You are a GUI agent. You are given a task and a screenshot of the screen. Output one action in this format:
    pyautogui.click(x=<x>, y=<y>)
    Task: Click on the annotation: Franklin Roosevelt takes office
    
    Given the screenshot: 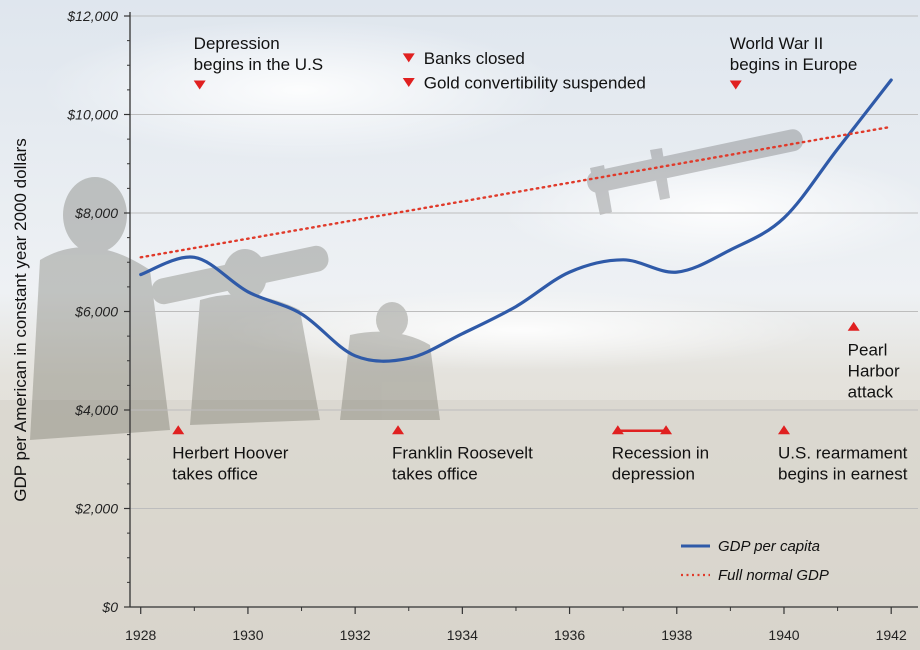 What is the action you would take?
    pyautogui.click(x=462, y=454)
    